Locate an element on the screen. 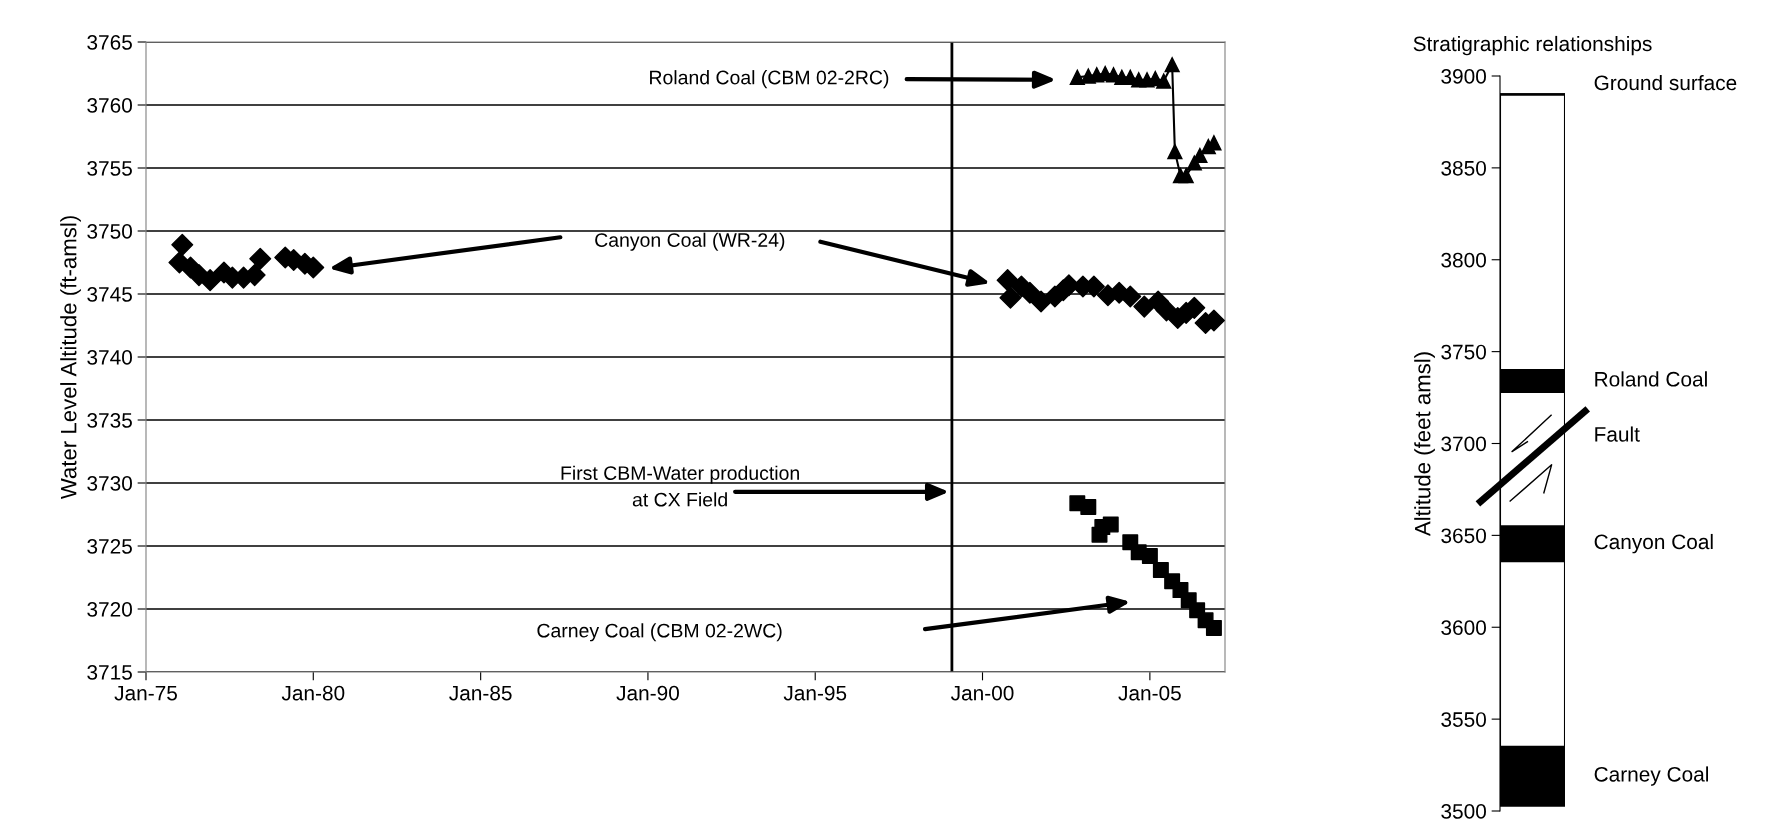  y-tick-label: 3715 is located at coordinates (109, 672).